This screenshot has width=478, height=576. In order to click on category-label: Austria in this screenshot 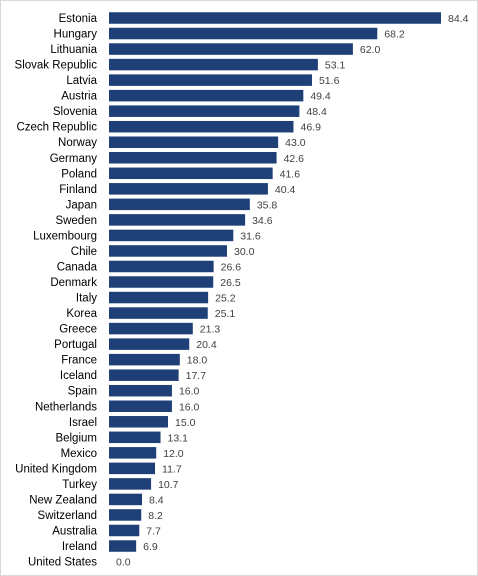, I will do `click(79, 97)`.